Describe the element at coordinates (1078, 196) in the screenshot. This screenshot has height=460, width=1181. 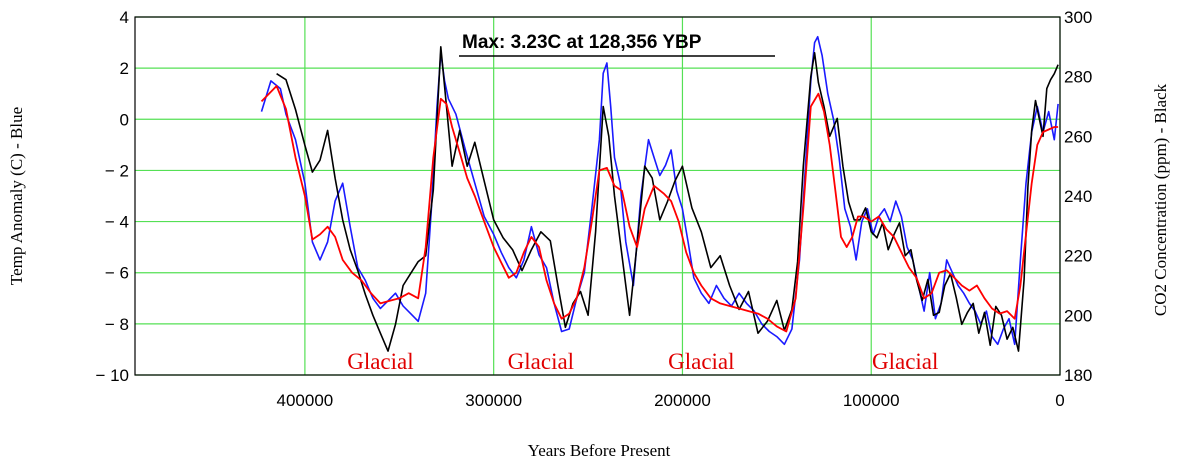
I see `y-right-tick-label: 240` at that location.